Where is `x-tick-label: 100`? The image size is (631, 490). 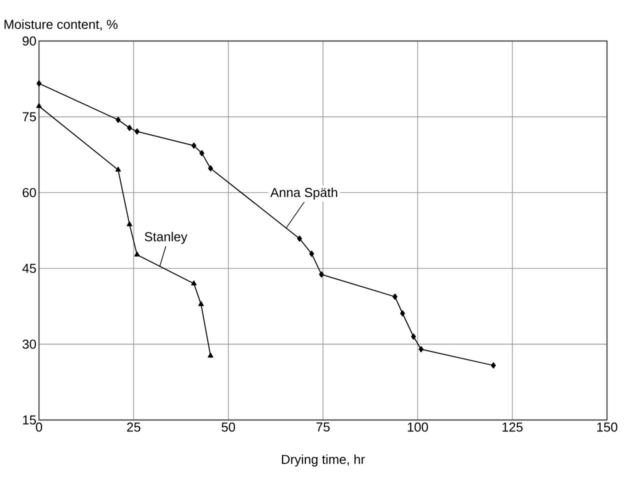
x-tick-label: 100 is located at coordinates (418, 427).